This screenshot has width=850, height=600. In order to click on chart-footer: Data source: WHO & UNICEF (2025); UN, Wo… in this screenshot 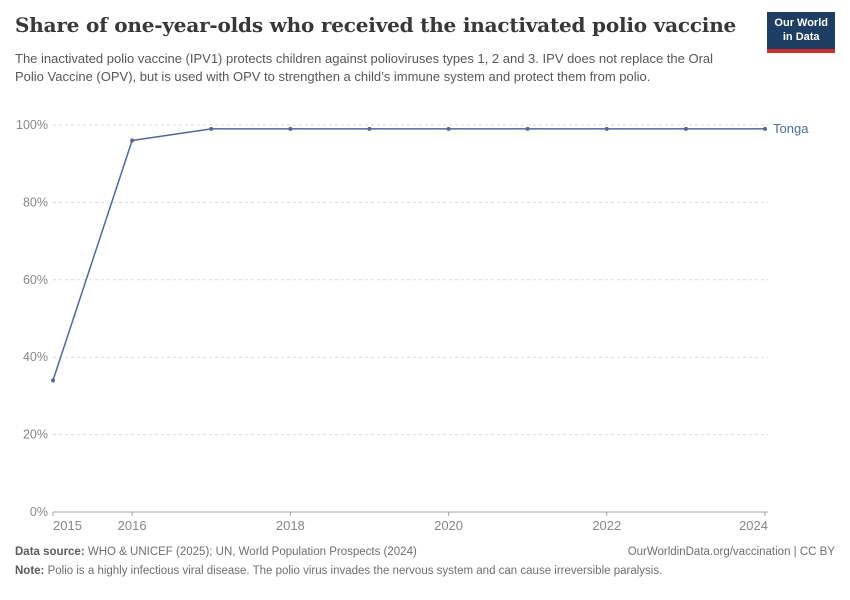, I will do `click(425, 561)`.